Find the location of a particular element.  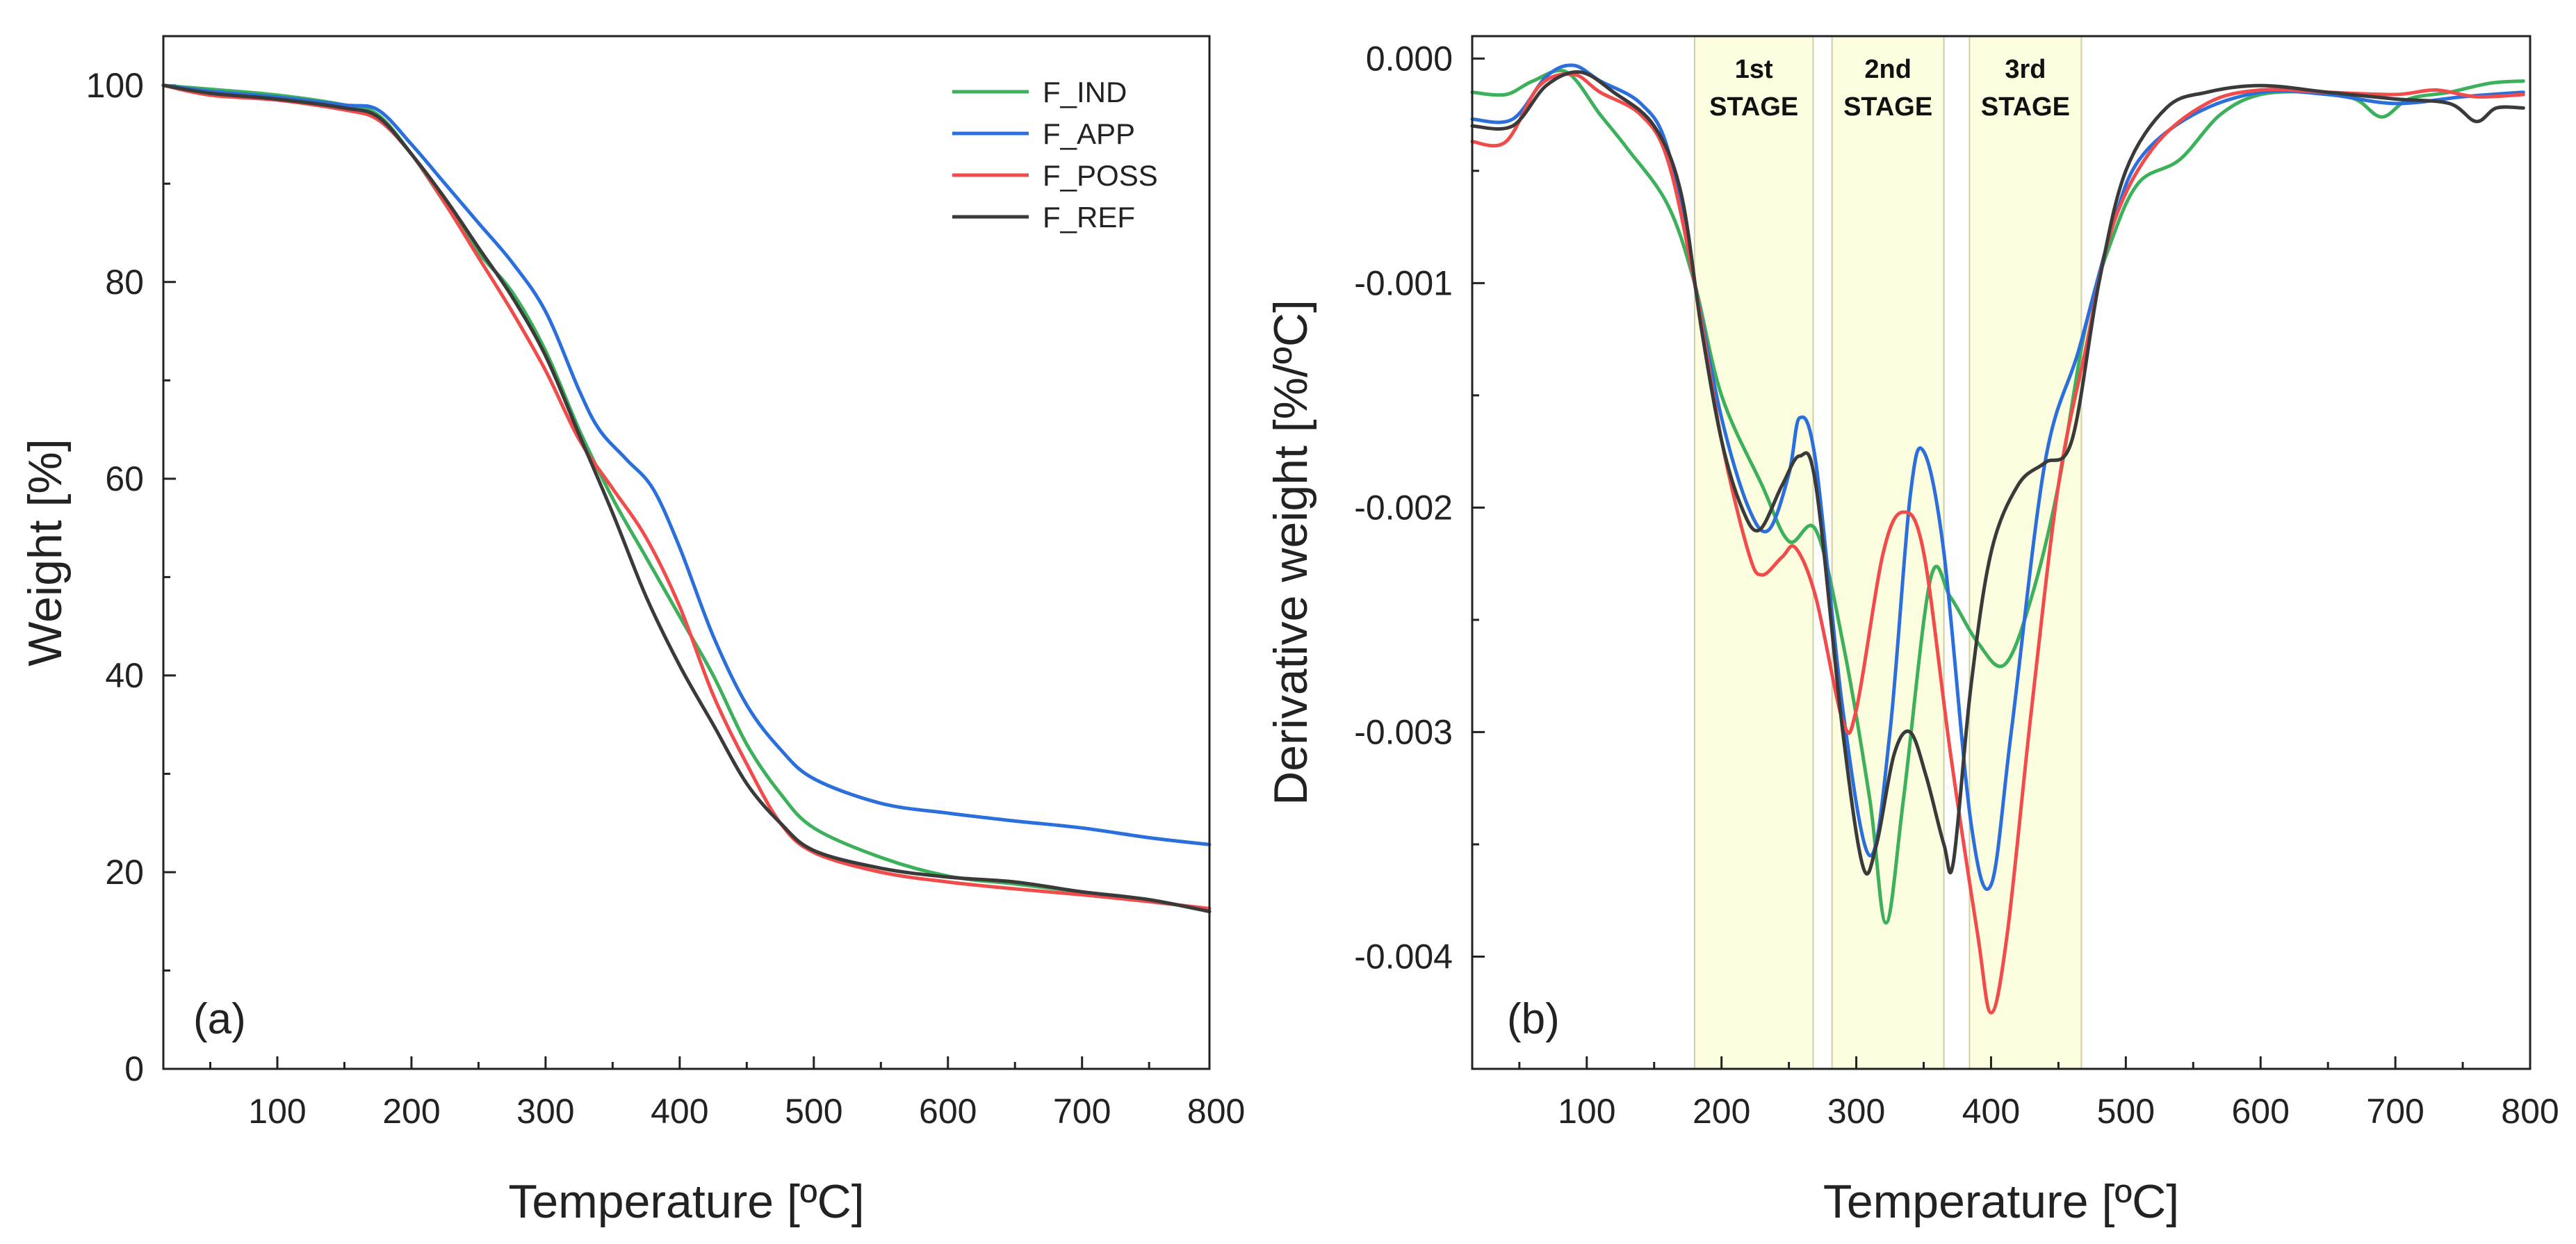

y-tick-label: 20 is located at coordinates (124, 872).